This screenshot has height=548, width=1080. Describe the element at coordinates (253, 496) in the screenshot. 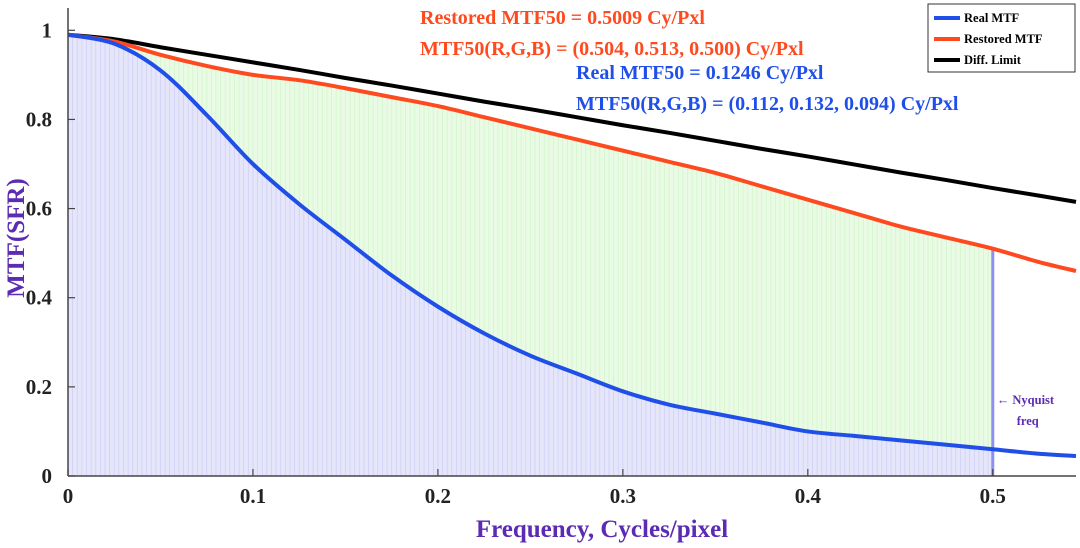

I see `x-tick-label: 0.1` at that location.